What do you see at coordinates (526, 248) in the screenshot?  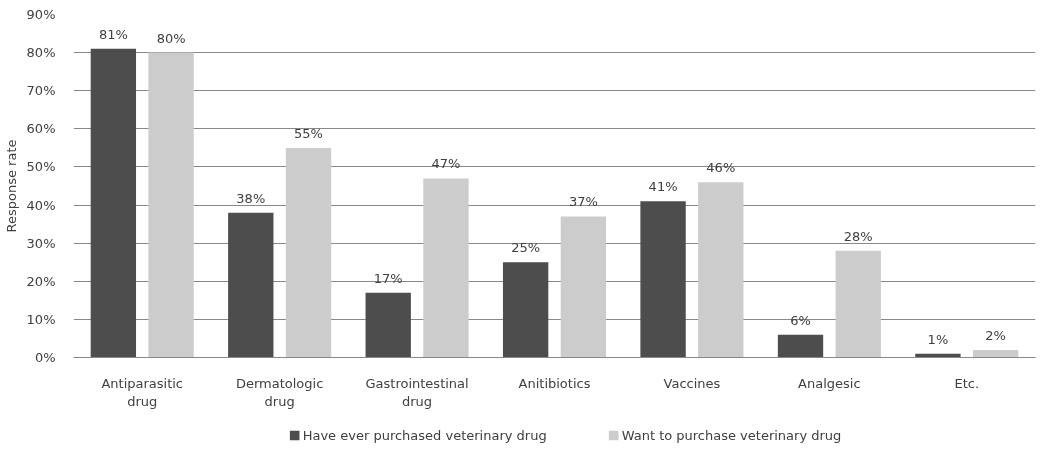 I see `data-label: 25%` at bounding box center [526, 248].